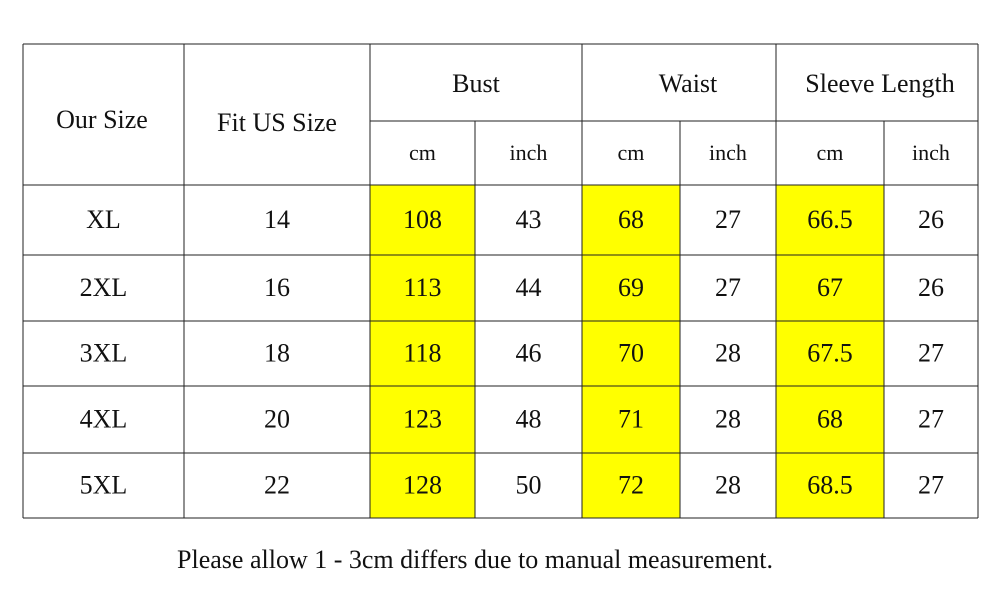  I want to click on cell: 2XL, so click(104, 287).